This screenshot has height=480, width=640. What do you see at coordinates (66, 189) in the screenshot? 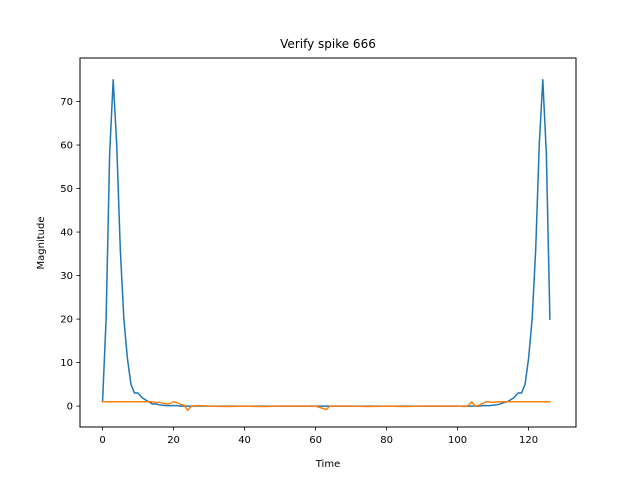
I see `y-tick-label: 50` at bounding box center [66, 189].